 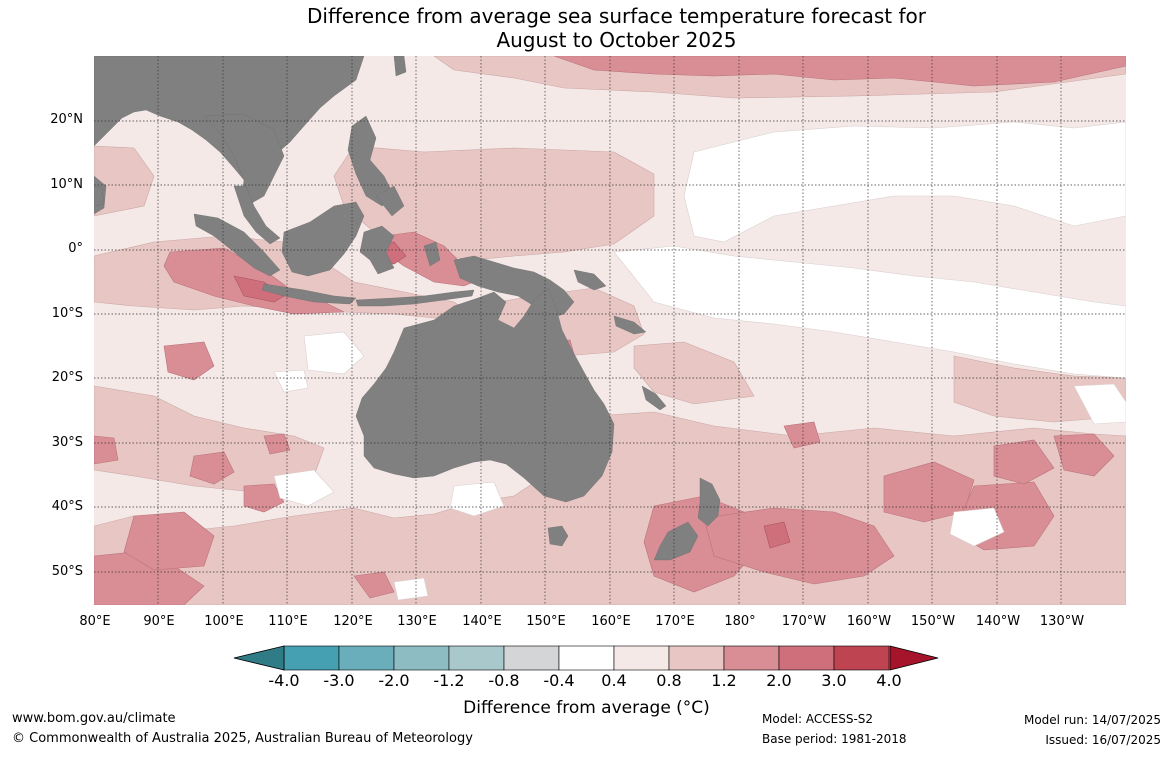 What do you see at coordinates (449, 680) in the screenshot?
I see `colorbar-tick-label: -1.2` at bounding box center [449, 680].